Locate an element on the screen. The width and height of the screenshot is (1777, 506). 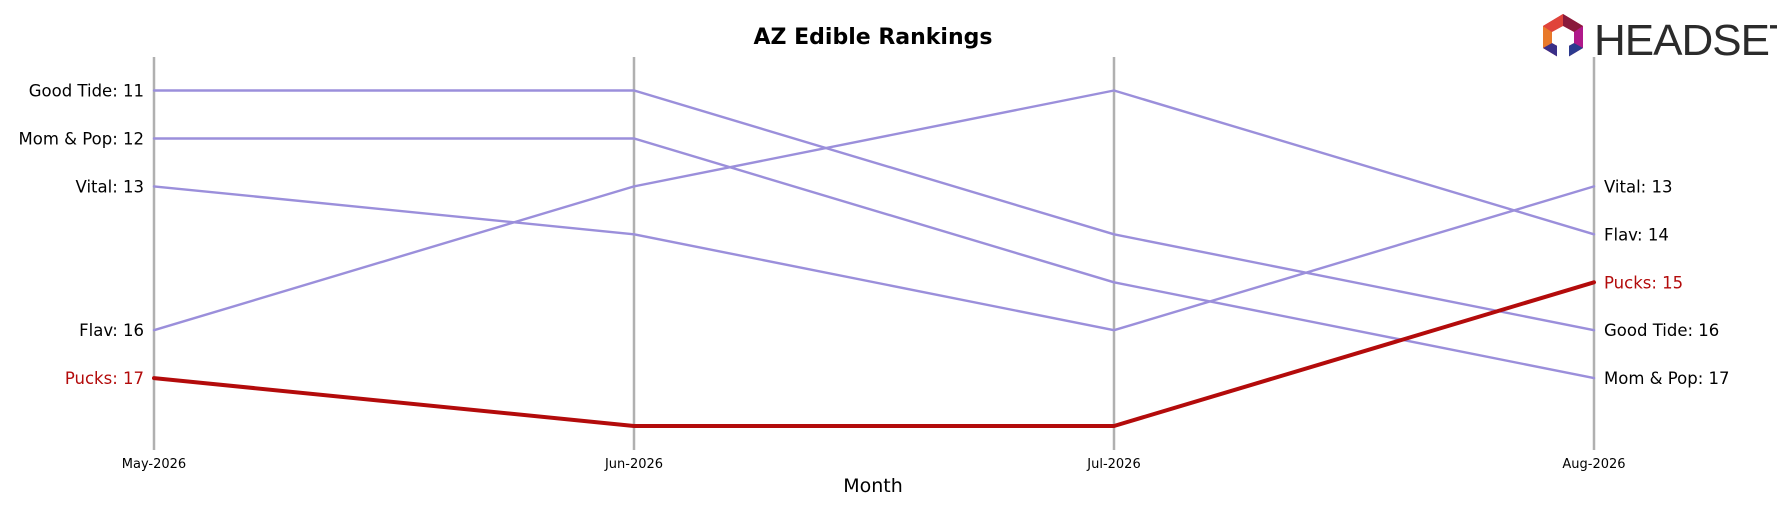
left-label-vital: Vital: 13 is located at coordinates (110, 186).